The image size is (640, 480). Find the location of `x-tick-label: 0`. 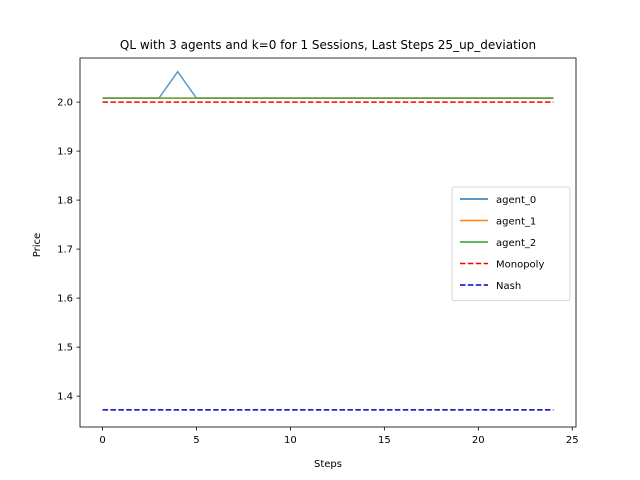

x-tick-label: 0 is located at coordinates (102, 440).